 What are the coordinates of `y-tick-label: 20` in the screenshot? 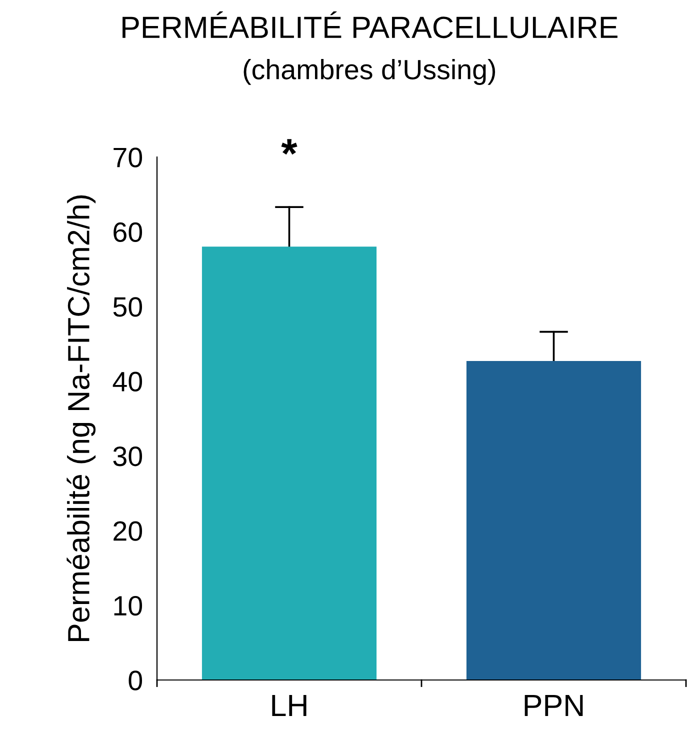 It's located at (128, 531).